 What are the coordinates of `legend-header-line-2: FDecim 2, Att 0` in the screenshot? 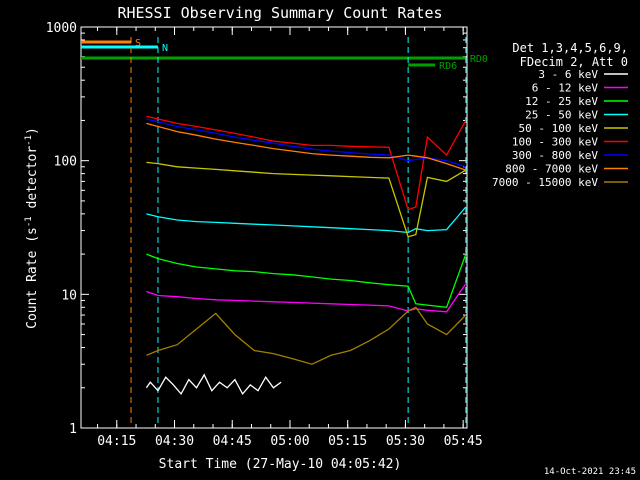 It's located at (574, 62).